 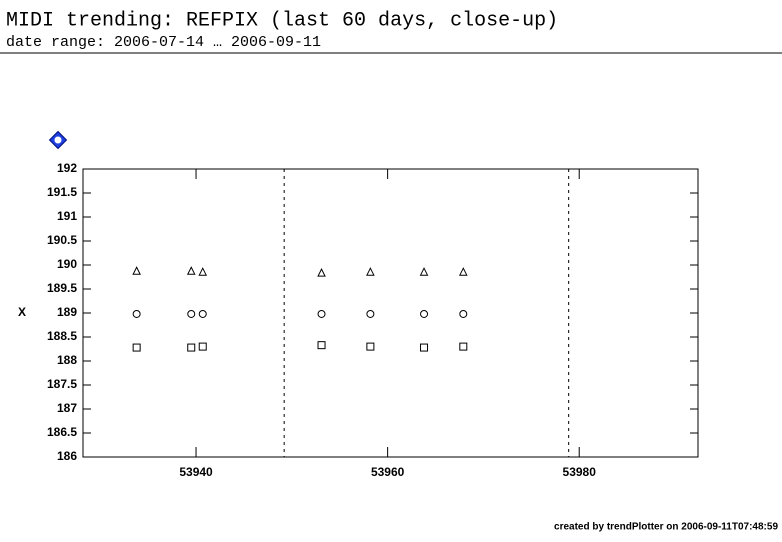 I want to click on y-tick-label: 186.5, so click(x=62, y=432).